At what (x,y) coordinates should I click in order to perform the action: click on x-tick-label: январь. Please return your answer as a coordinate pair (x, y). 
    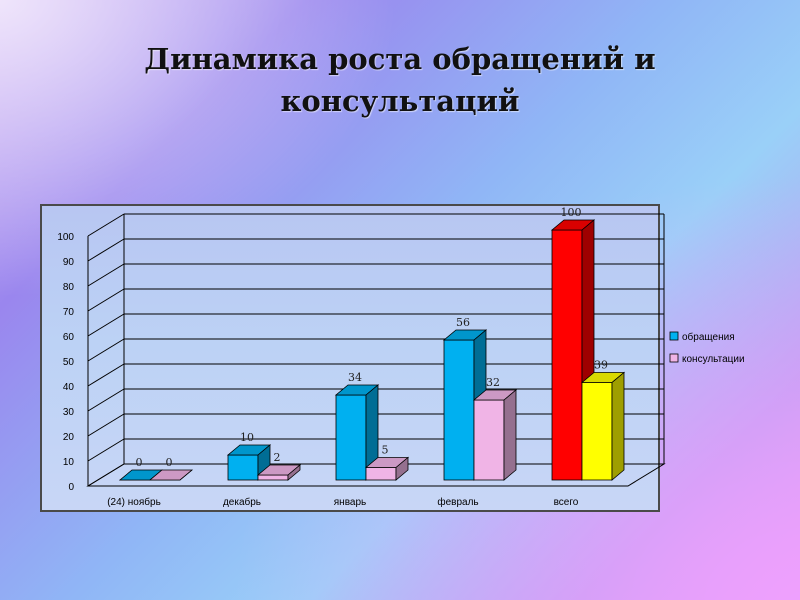
    Looking at the image, I should click on (350, 502).